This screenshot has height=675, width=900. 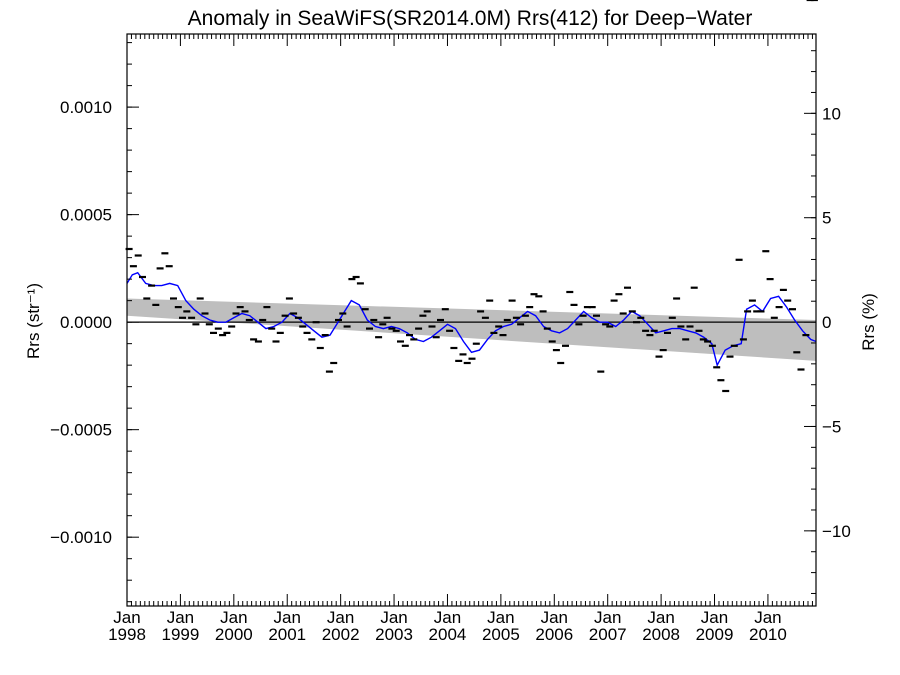 I want to click on x-tick-label-year: 2003, so click(x=394, y=634).